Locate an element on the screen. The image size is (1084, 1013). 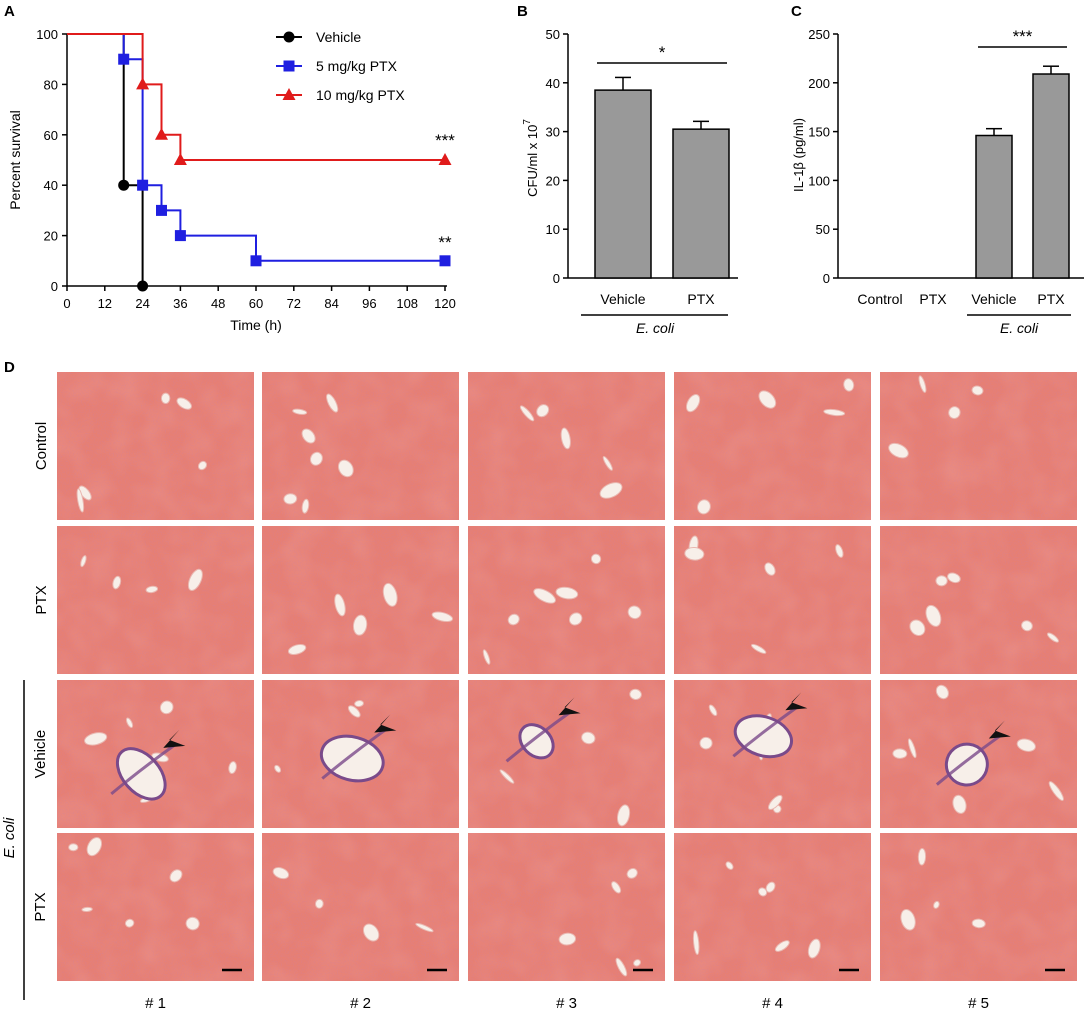
cfu-y-tick-label: 0 is located at coordinates (556, 278).